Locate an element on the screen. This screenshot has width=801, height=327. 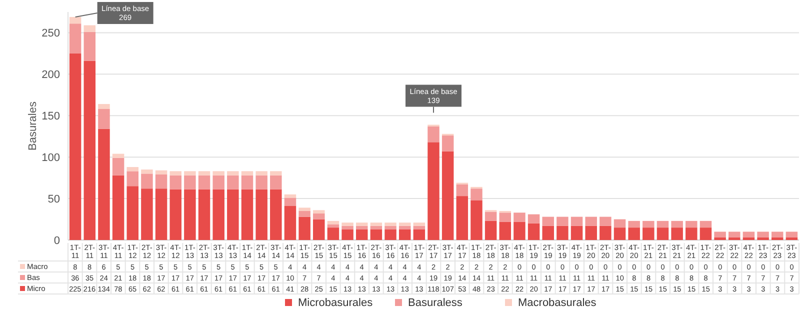
y-tick-label: 50 is located at coordinates (54, 199).